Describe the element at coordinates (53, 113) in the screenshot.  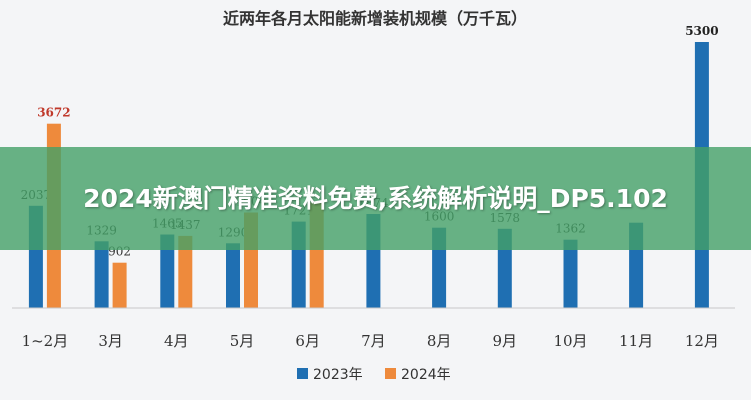
I see `data-label-2024-0: 3672` at that location.